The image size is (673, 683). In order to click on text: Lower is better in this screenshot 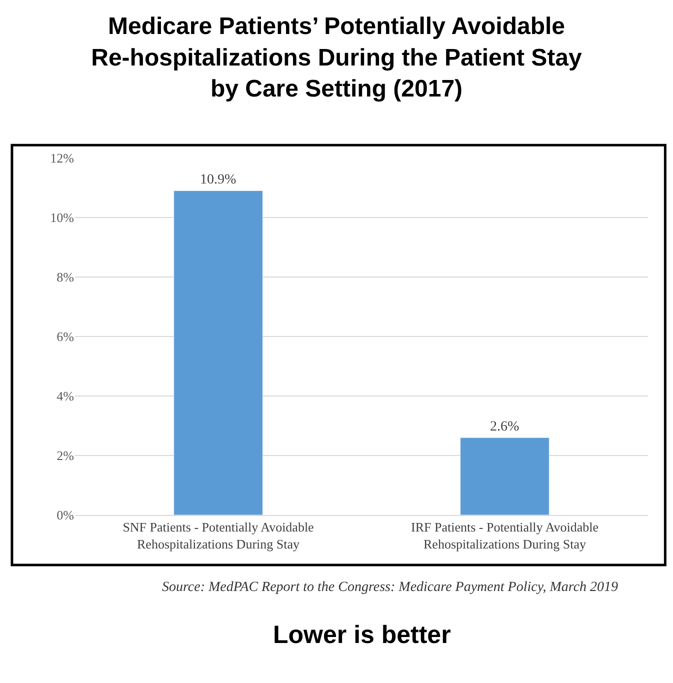, I will do `click(362, 635)`.